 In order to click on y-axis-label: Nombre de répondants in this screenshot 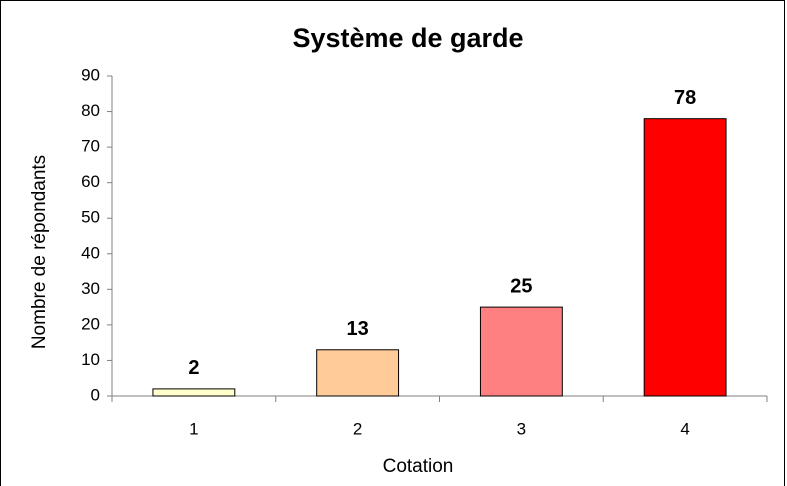, I will do `click(39, 252)`.